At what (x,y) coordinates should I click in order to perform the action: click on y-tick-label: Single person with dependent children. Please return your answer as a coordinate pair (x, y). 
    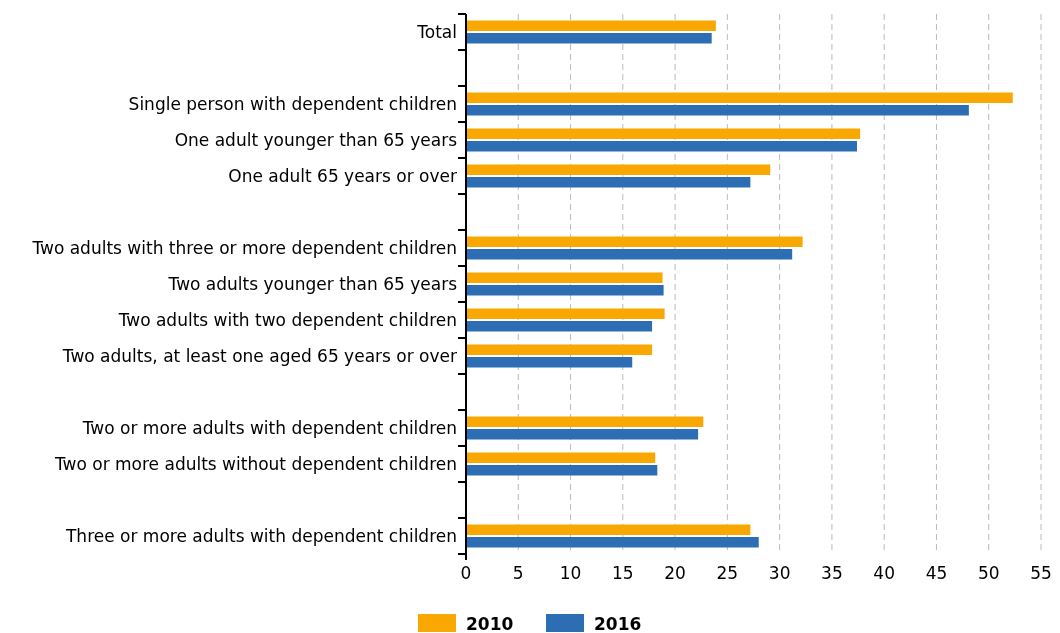
    Looking at the image, I should click on (292, 103).